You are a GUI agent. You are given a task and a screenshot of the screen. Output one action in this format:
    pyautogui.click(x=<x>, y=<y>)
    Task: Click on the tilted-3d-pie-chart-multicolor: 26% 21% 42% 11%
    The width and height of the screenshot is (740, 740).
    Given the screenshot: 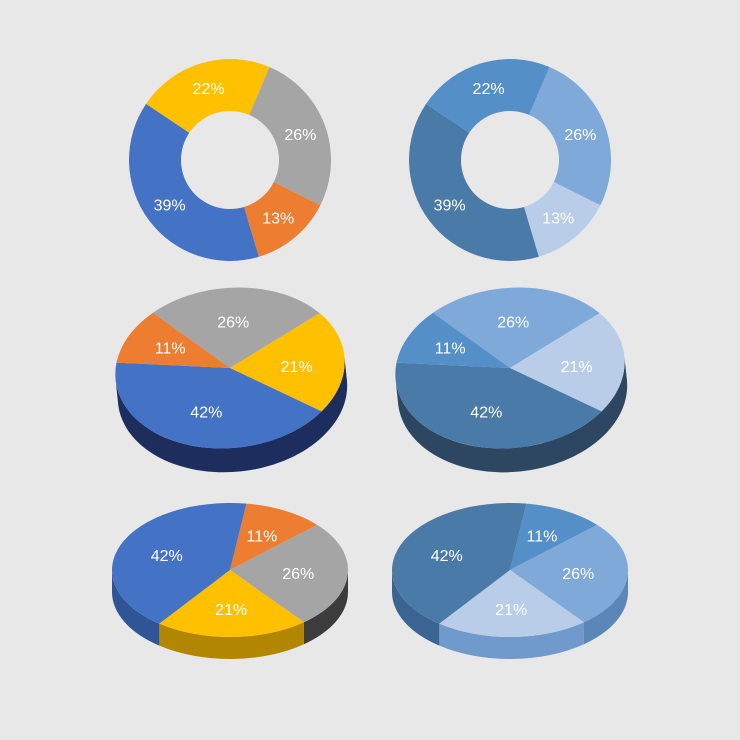 What is the action you would take?
    pyautogui.click(x=231, y=380)
    